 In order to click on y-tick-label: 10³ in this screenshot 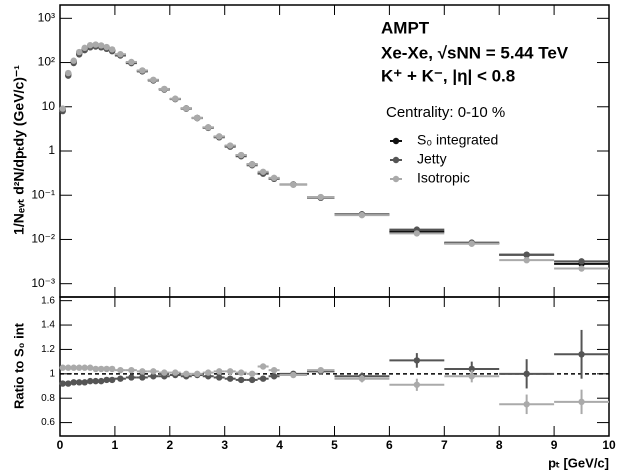, I will do `click(46, 17)`.